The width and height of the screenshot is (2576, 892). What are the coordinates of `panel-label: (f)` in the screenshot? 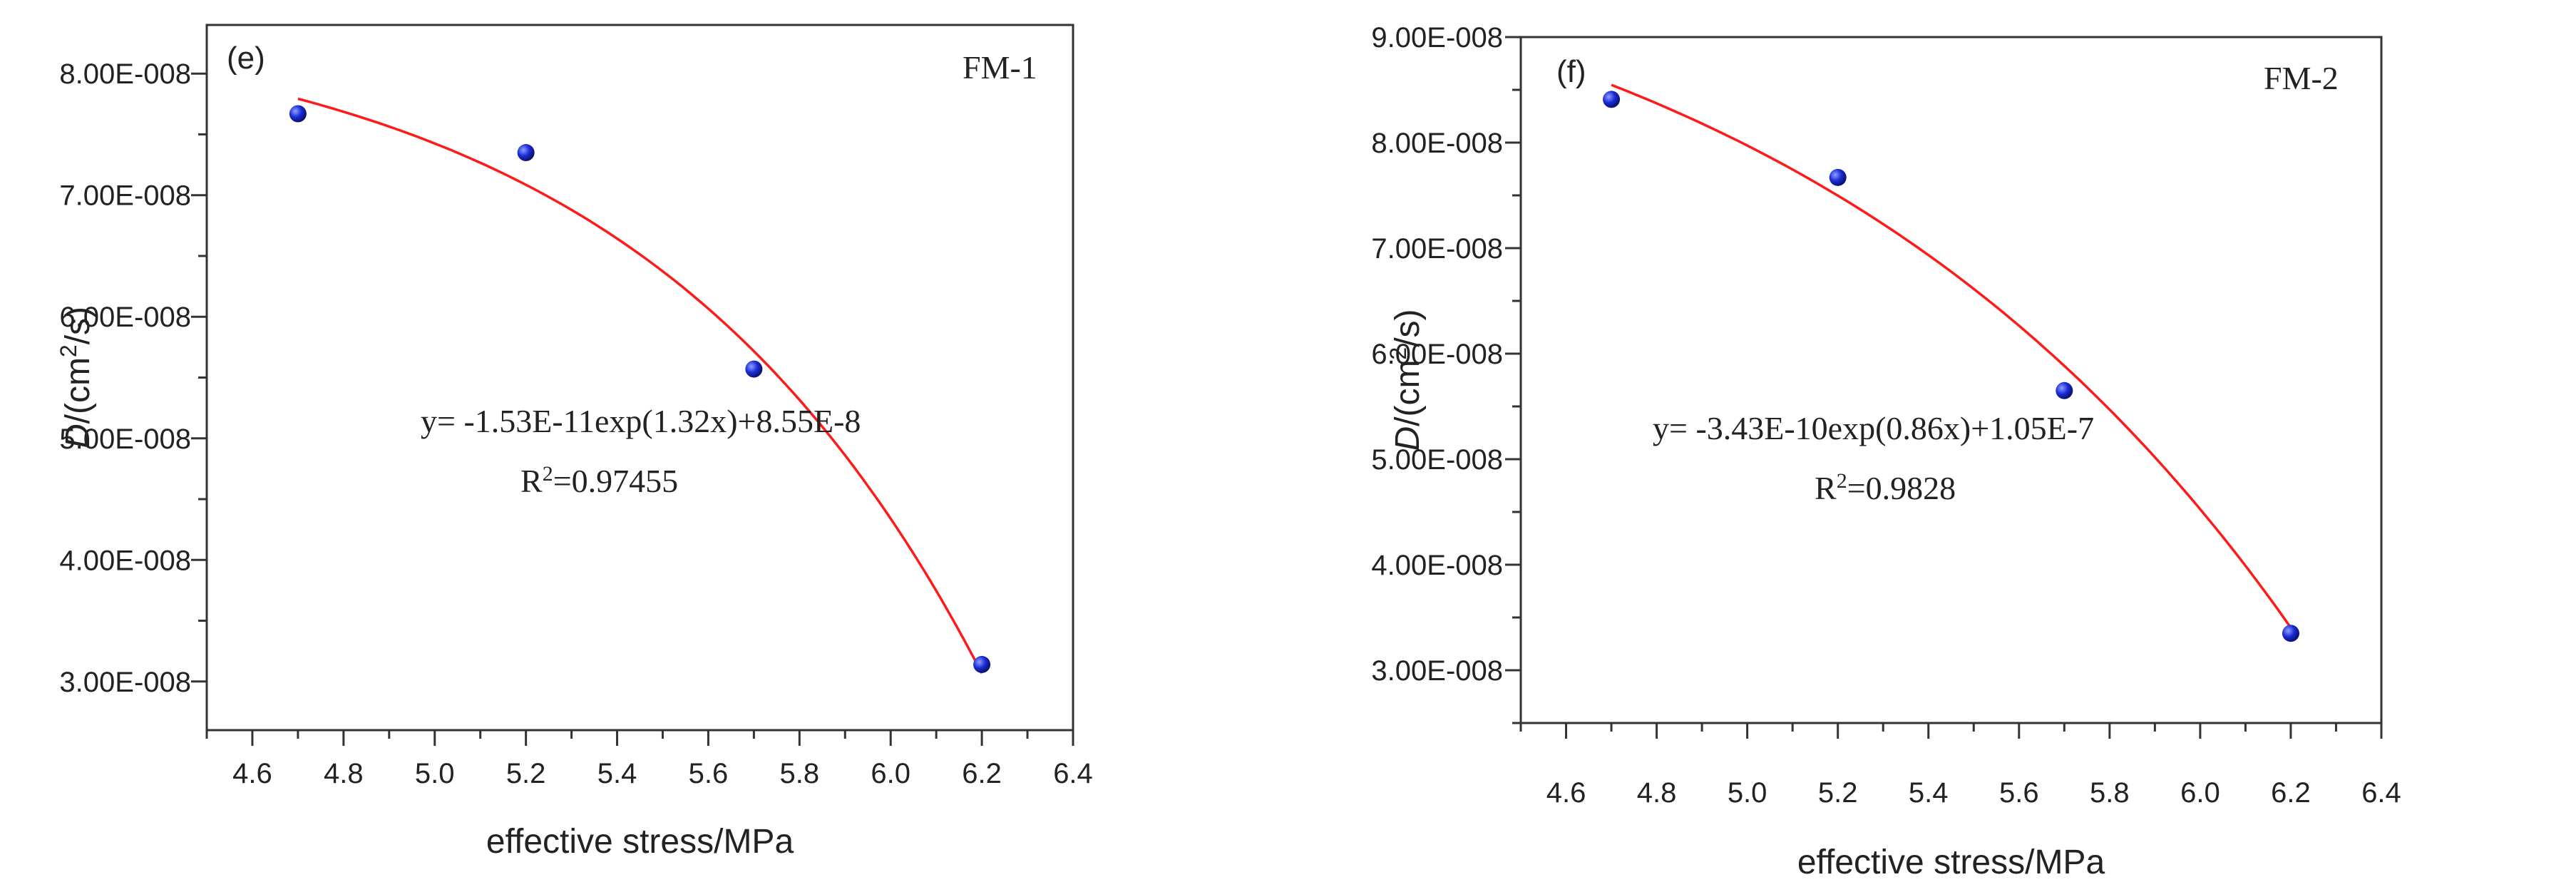 It's located at (1571, 71).